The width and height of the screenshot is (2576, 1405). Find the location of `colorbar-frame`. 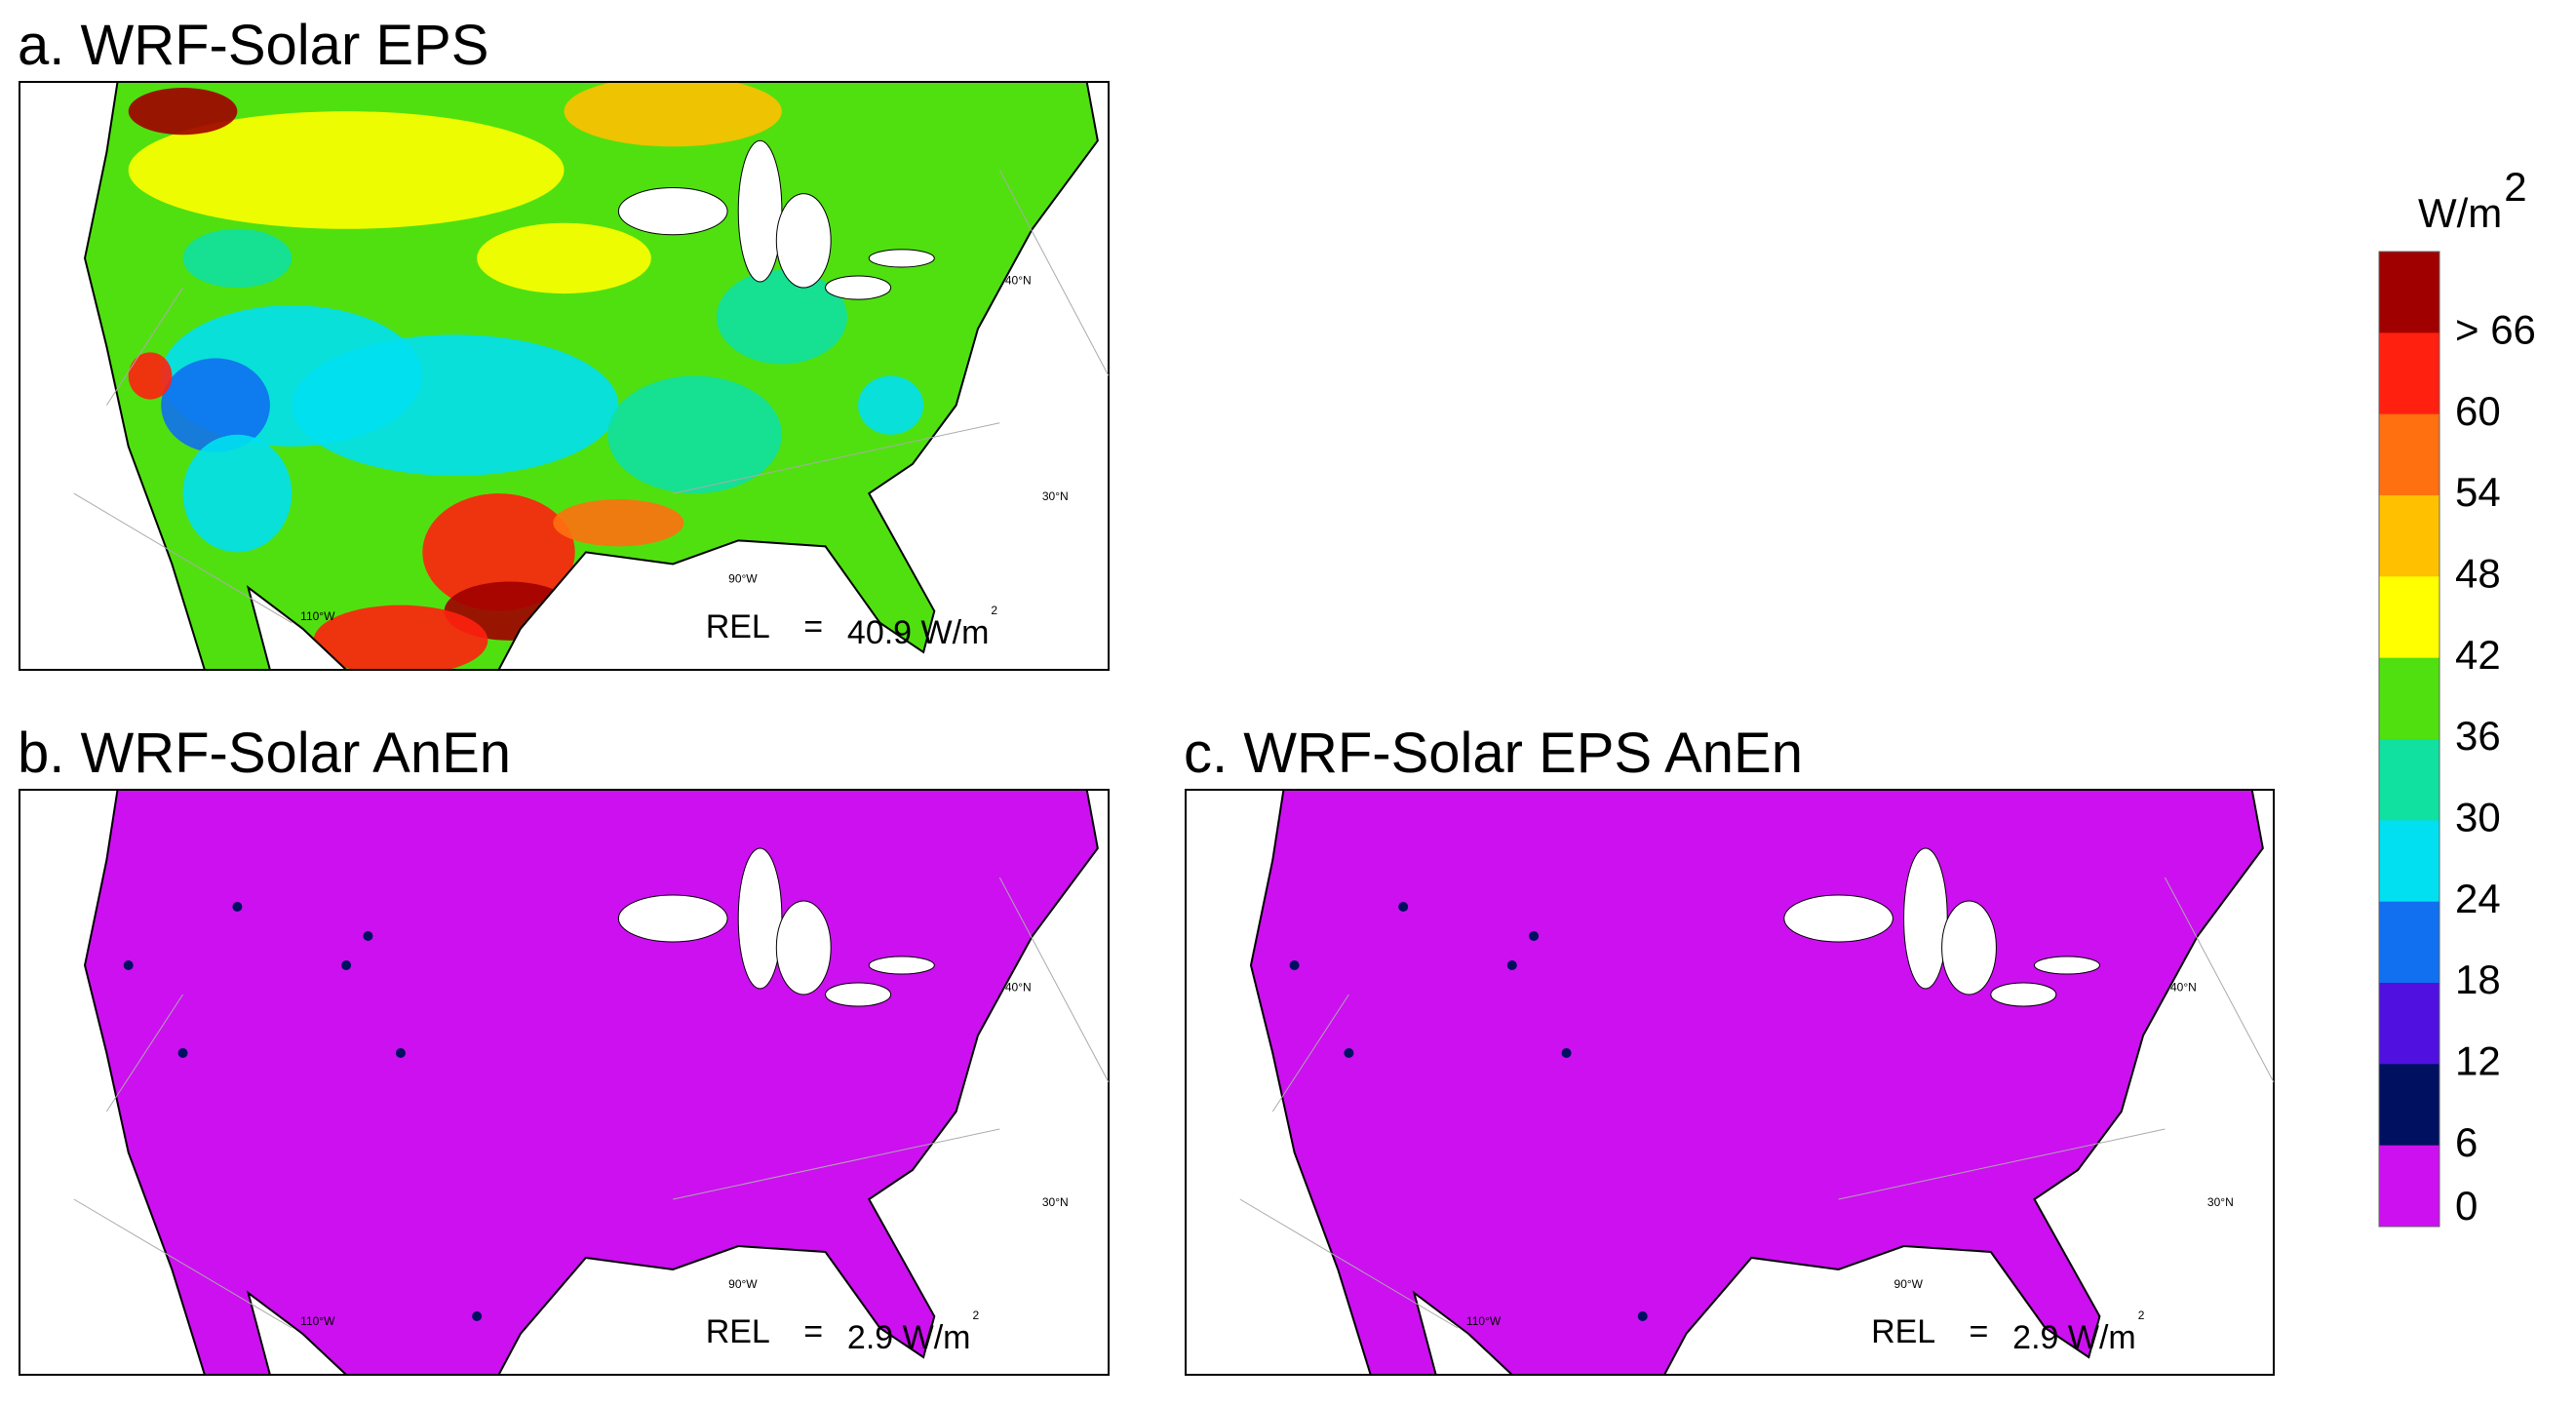

colorbar-frame is located at coordinates (2409, 739).